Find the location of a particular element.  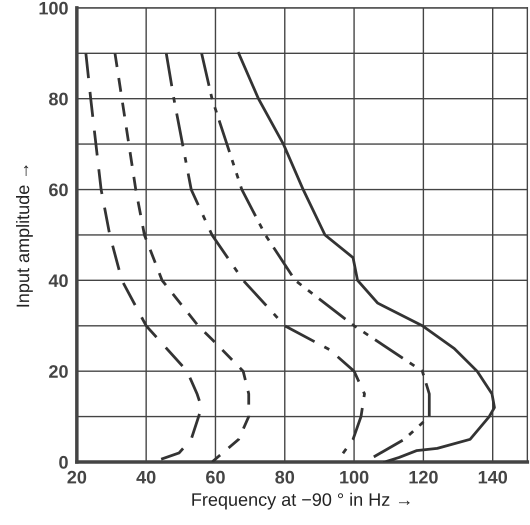

x-axis-title: Frequency at −90 ° in Hz → is located at coordinates (301, 501).